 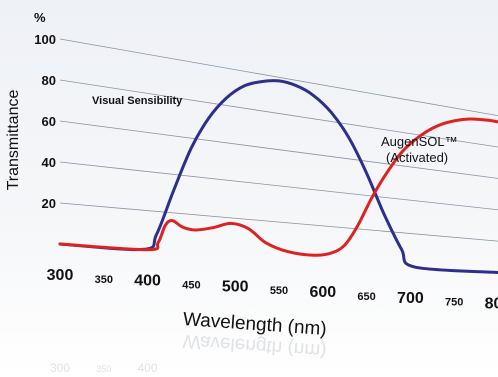 I want to click on series-label-visual-sensibility: Visual Sensibility, so click(x=137, y=101).